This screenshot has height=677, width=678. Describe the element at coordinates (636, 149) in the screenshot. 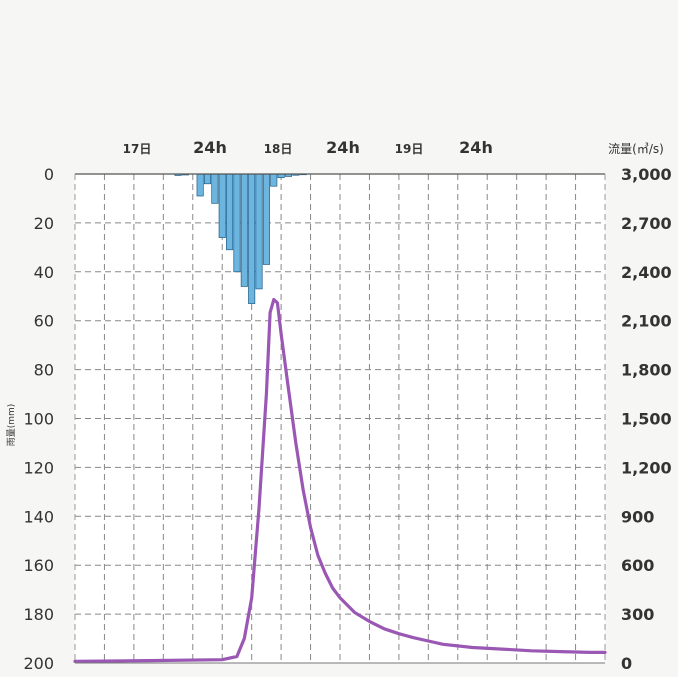

I see `right-axis-title: 流量(㎥/s)` at that location.